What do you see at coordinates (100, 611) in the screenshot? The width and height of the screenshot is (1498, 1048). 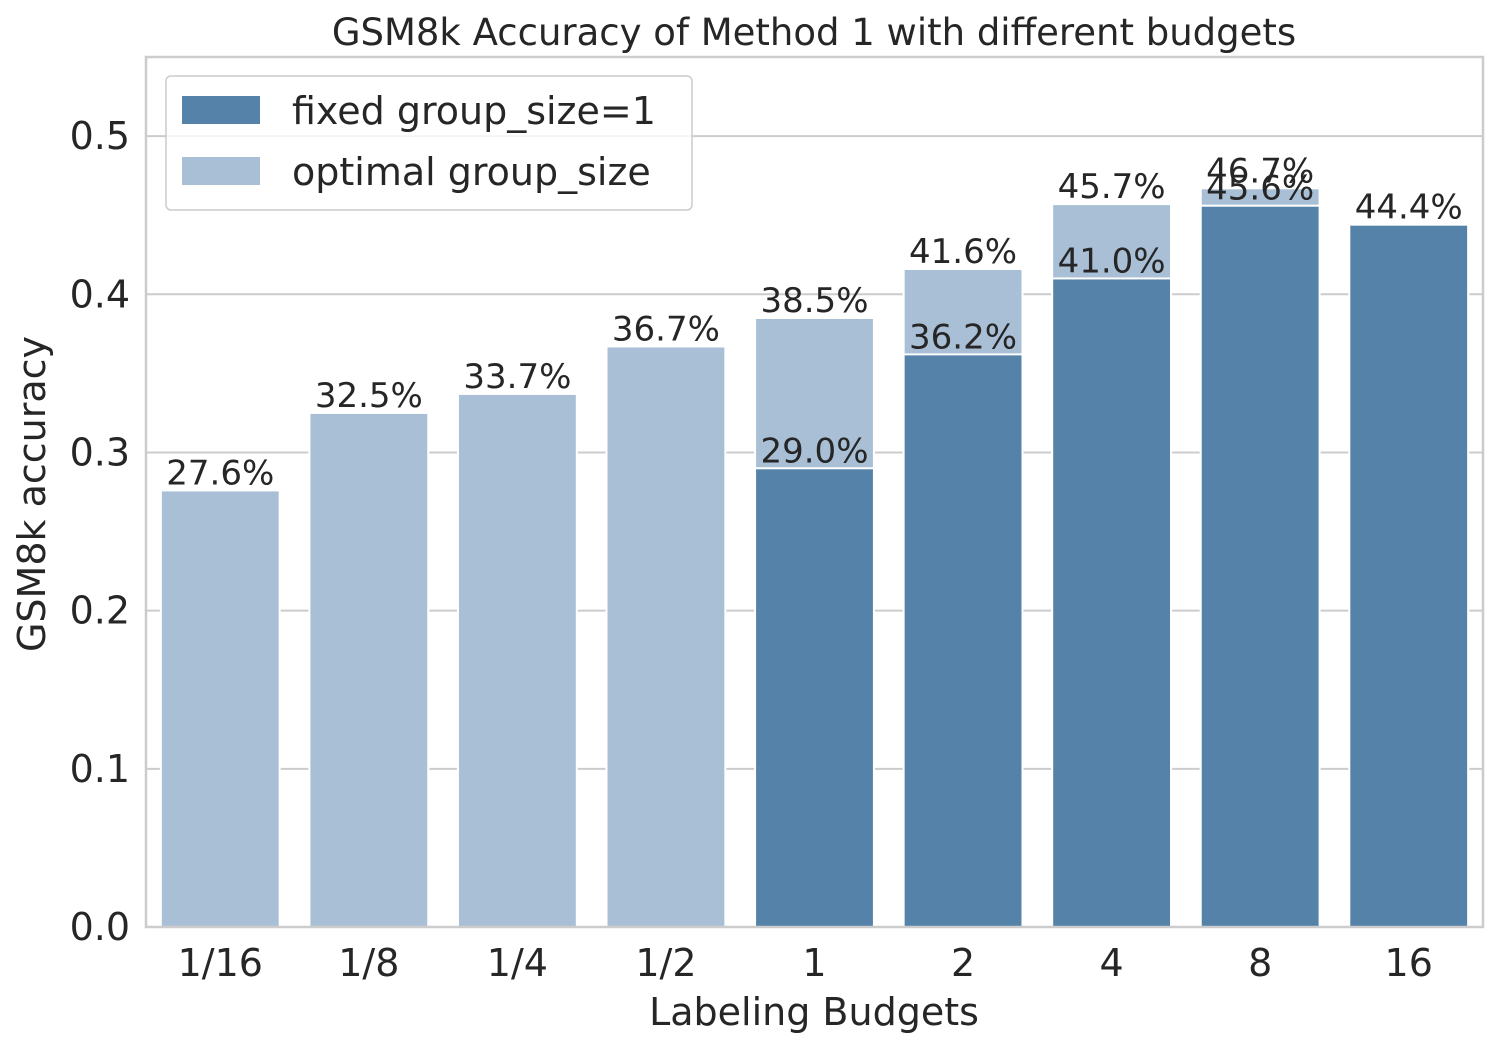 I see `y-tick-label: 0.2` at bounding box center [100, 611].